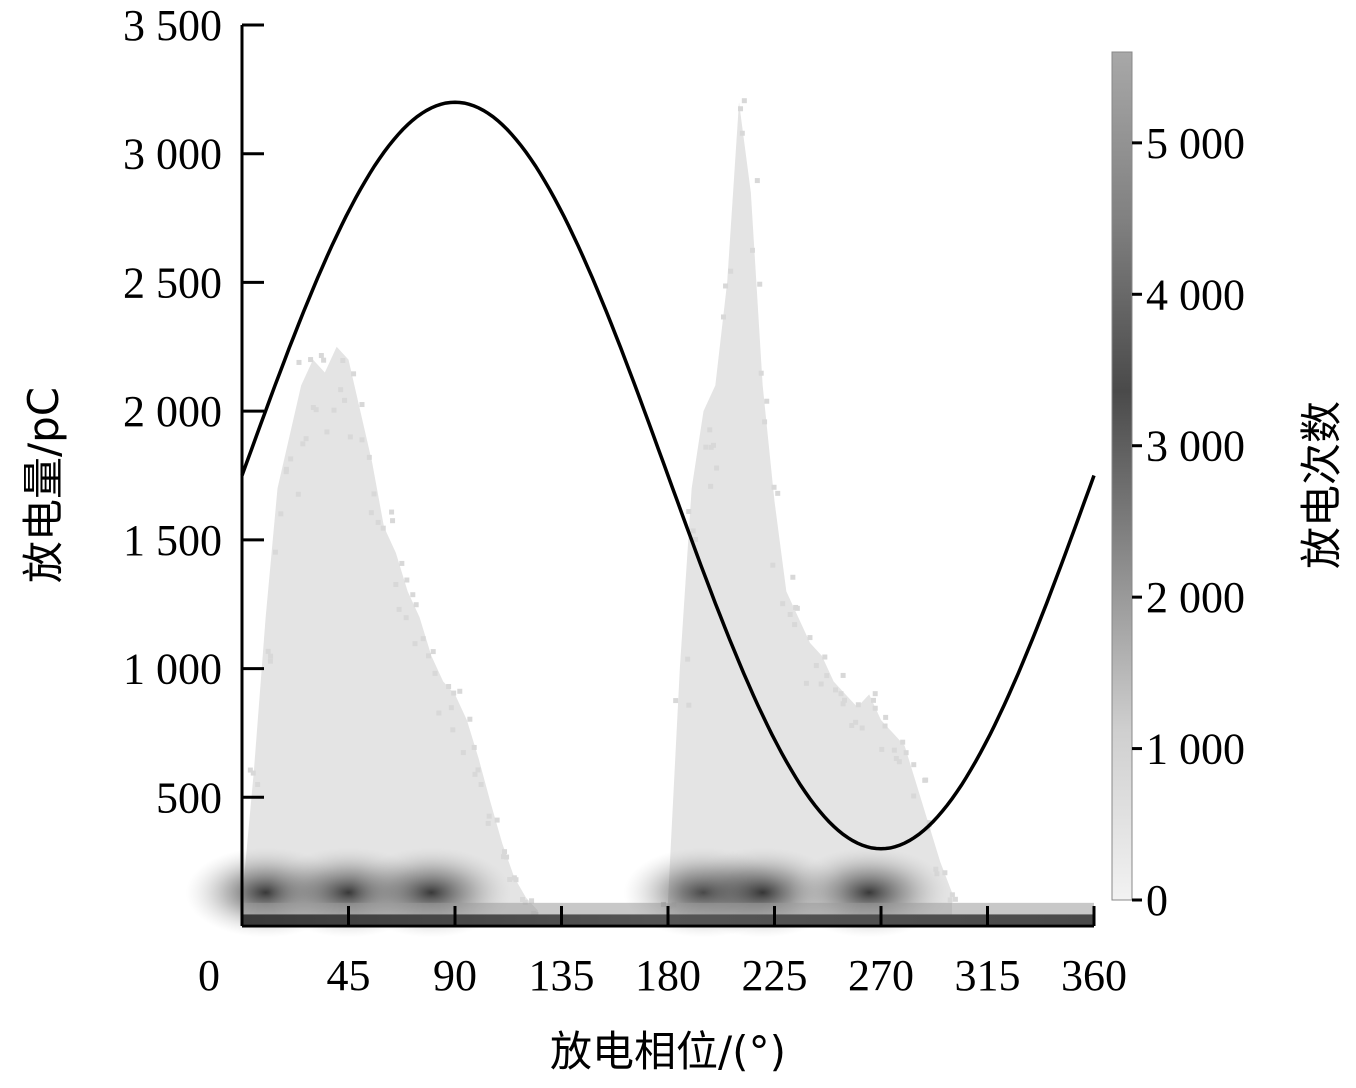  Describe the element at coordinates (1195, 446) in the screenshot. I see `colorbar-tick-label: 3 000` at that location.